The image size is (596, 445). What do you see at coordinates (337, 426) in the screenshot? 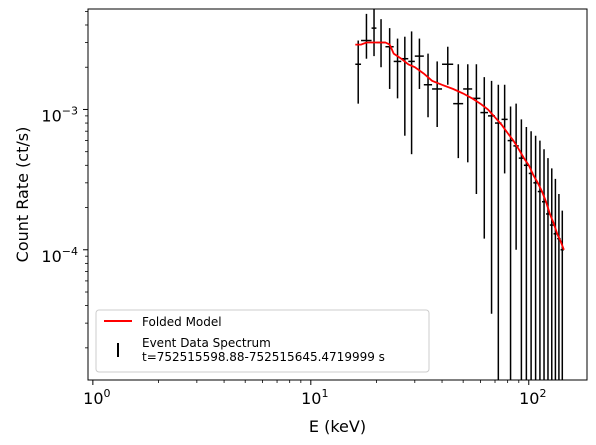
I see `x-axis-label: E (keV)` at bounding box center [337, 426].